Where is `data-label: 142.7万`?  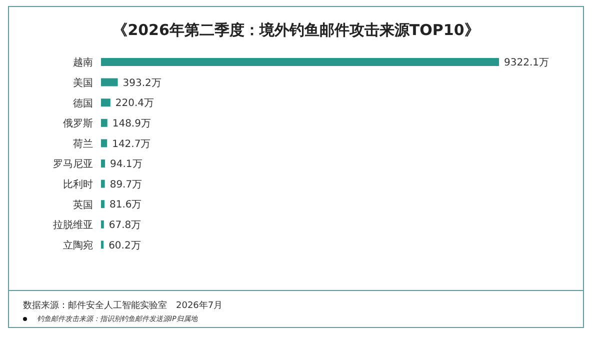
data-label: 142.7万 is located at coordinates (131, 144).